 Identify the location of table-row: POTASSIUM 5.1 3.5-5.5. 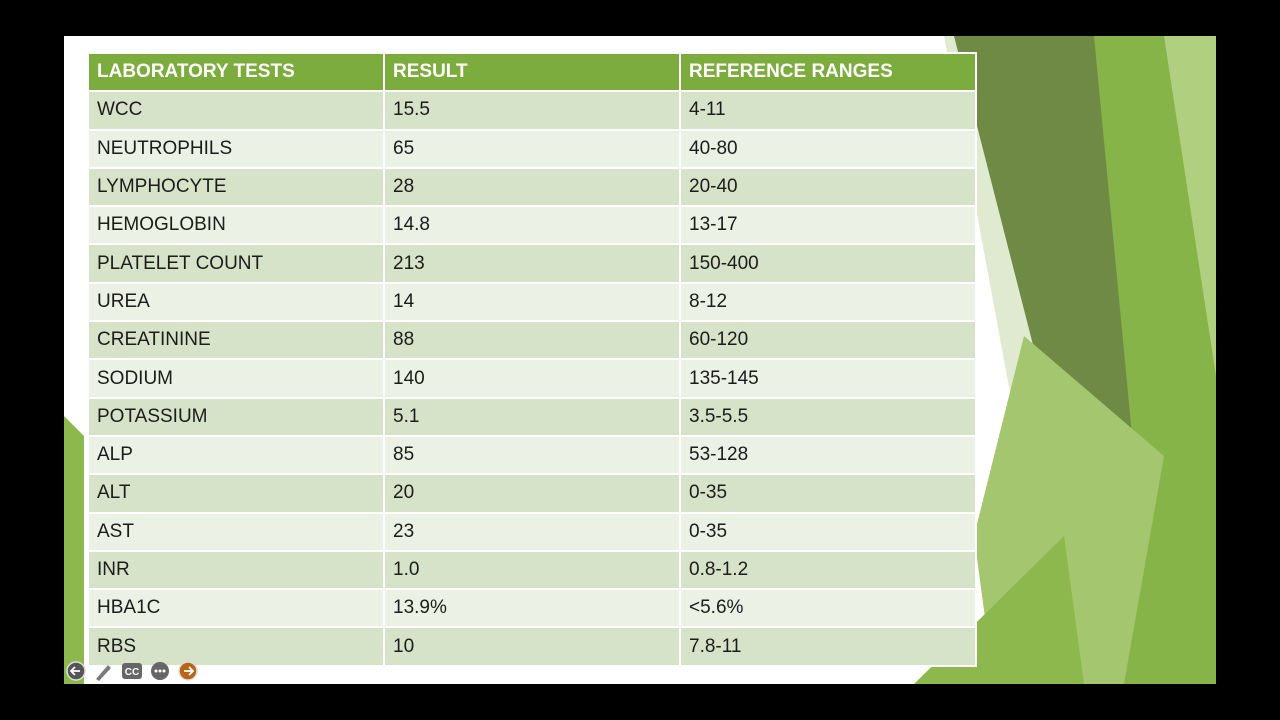
(532, 416).